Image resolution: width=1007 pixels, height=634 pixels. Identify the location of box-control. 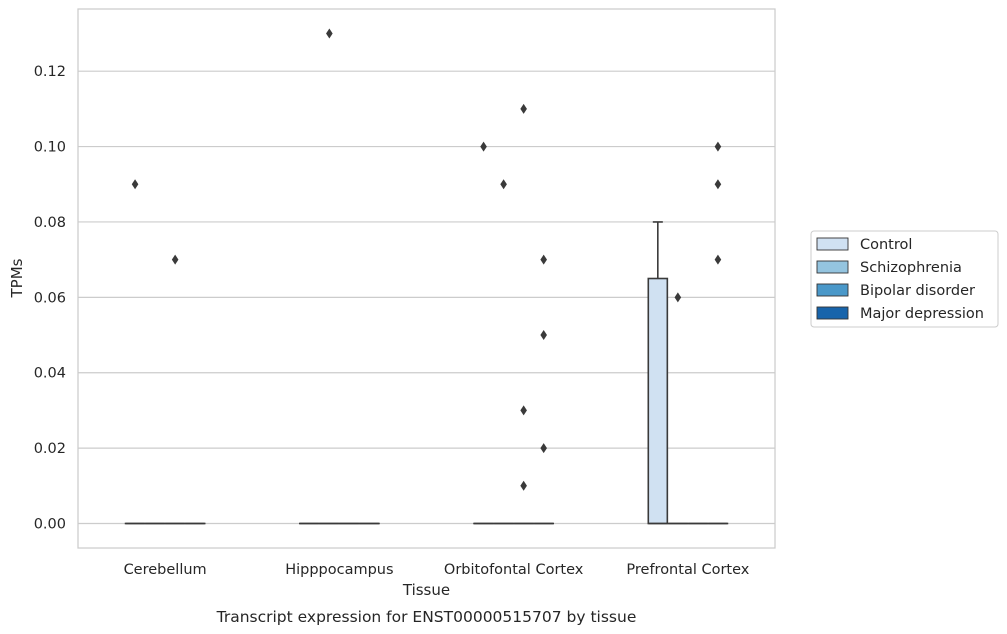
(658, 373).